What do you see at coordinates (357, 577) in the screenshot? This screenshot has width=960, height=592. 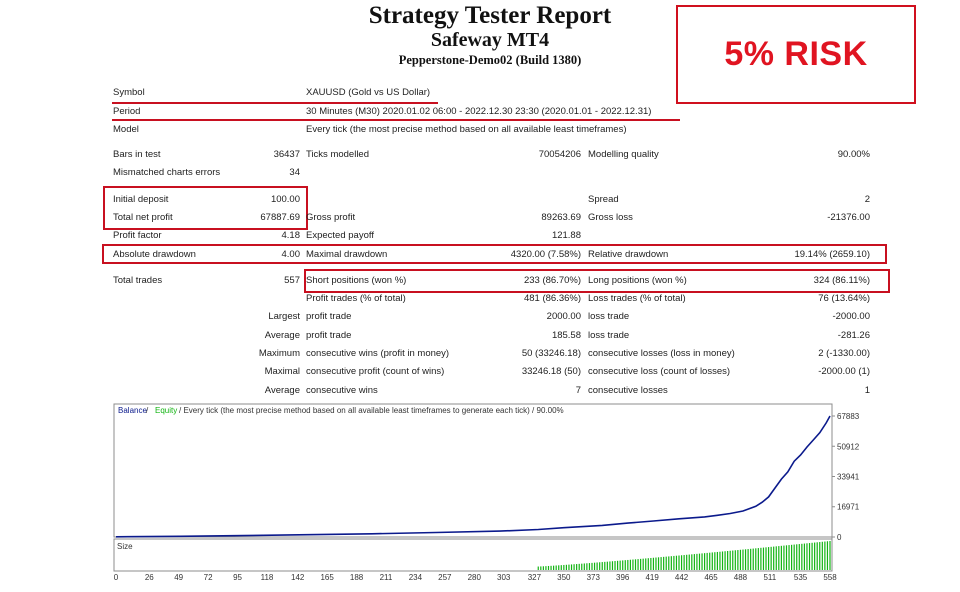 I see `x-tick-label: 188` at bounding box center [357, 577].